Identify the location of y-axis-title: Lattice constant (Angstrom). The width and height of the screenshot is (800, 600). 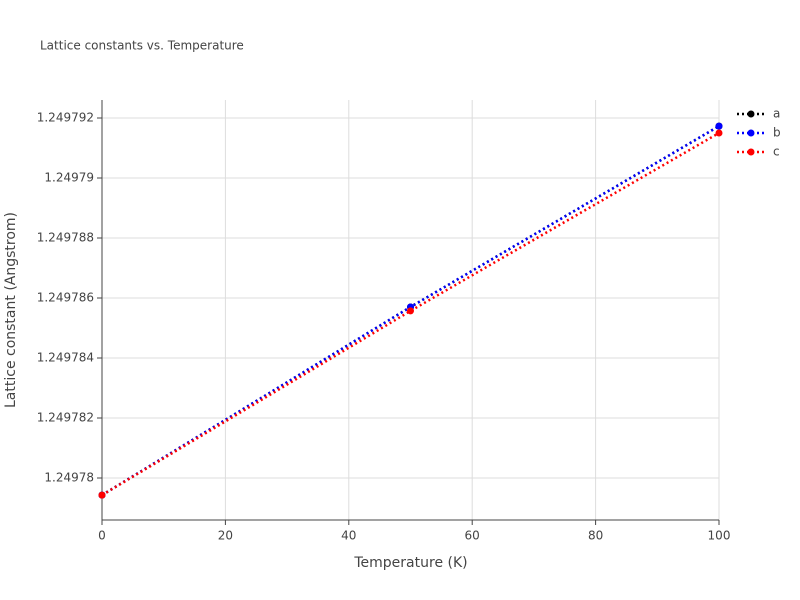
(11, 310).